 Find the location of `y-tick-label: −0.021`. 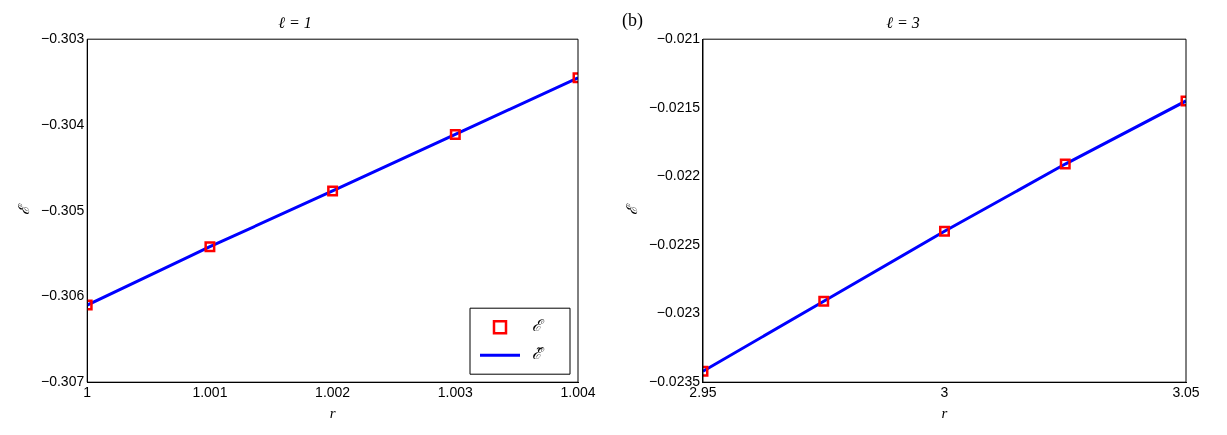

y-tick-label: −0.021 is located at coordinates (678, 38).